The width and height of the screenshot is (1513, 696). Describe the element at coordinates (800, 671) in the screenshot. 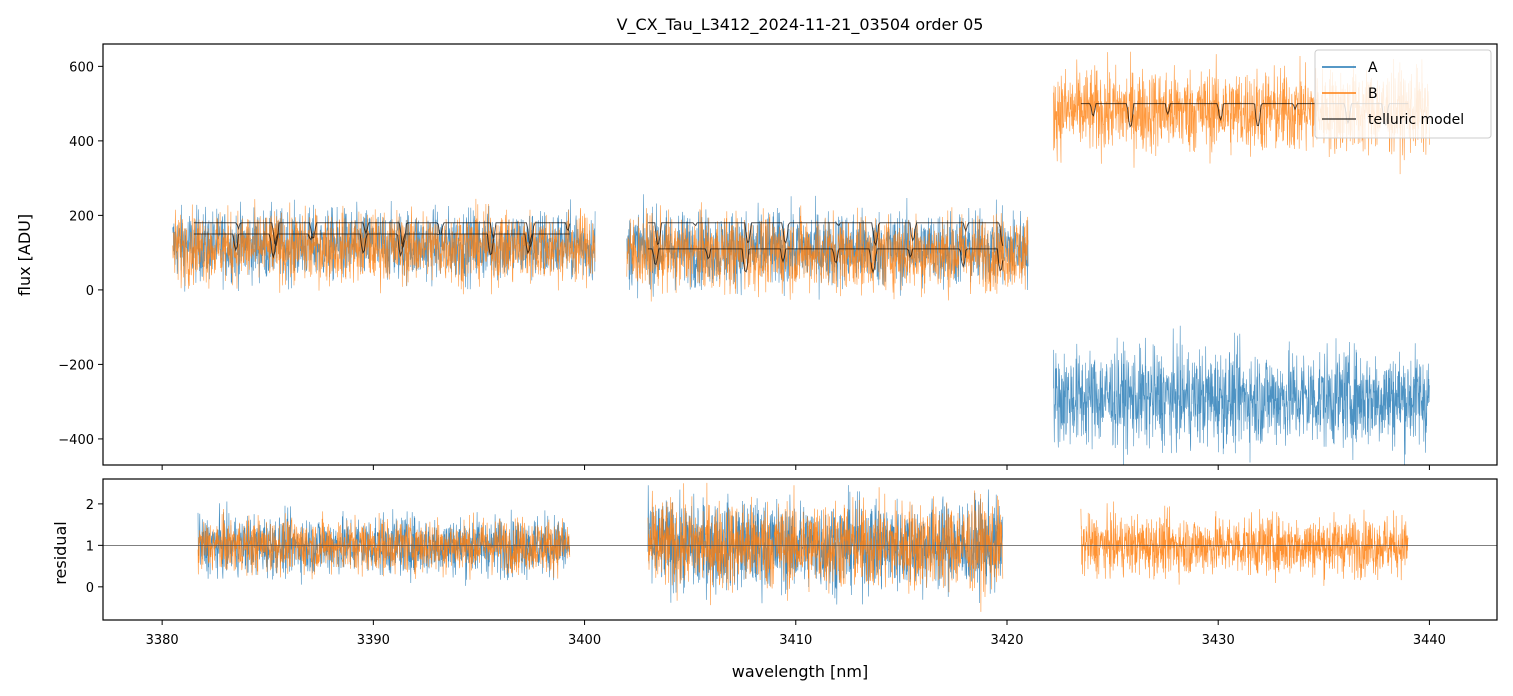

I see `x-axis-label: wavelength [nm]` at that location.